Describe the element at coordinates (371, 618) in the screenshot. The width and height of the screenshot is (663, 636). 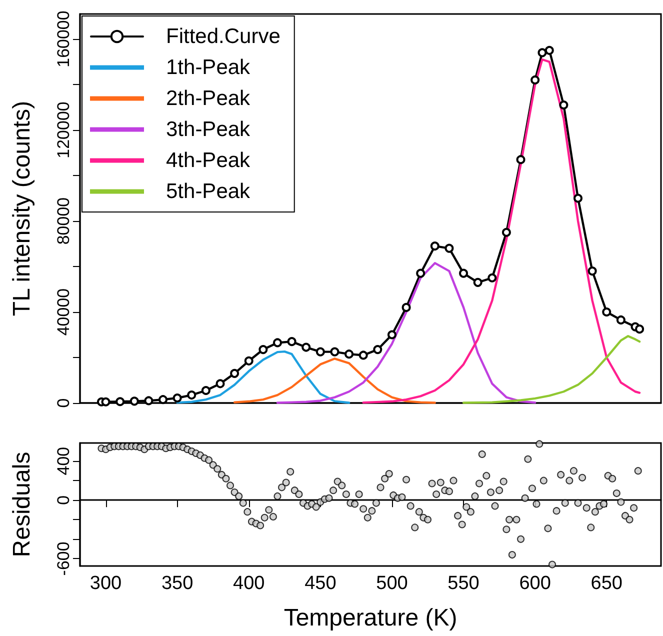
I see `x-axis-title: Temperature (K)` at that location.